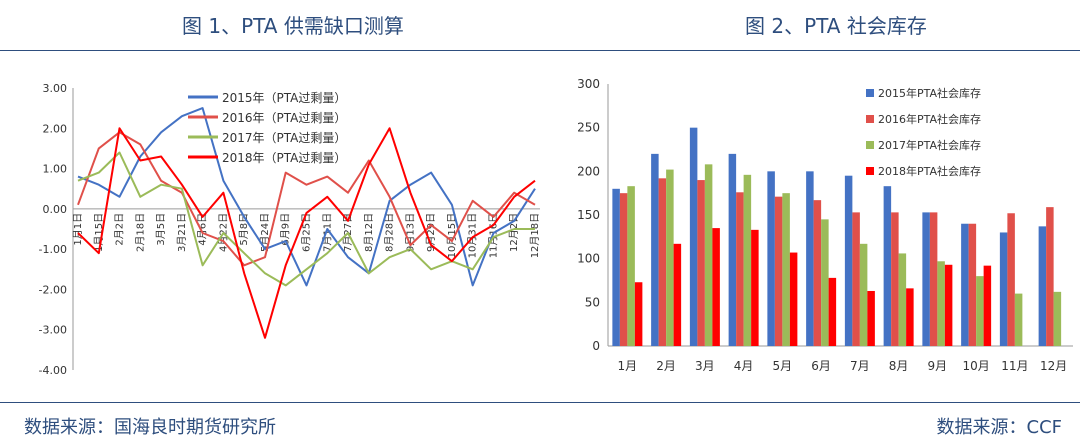  Describe the element at coordinates (821, 366) in the screenshot. I see `x-tick-label: 6月` at that location.